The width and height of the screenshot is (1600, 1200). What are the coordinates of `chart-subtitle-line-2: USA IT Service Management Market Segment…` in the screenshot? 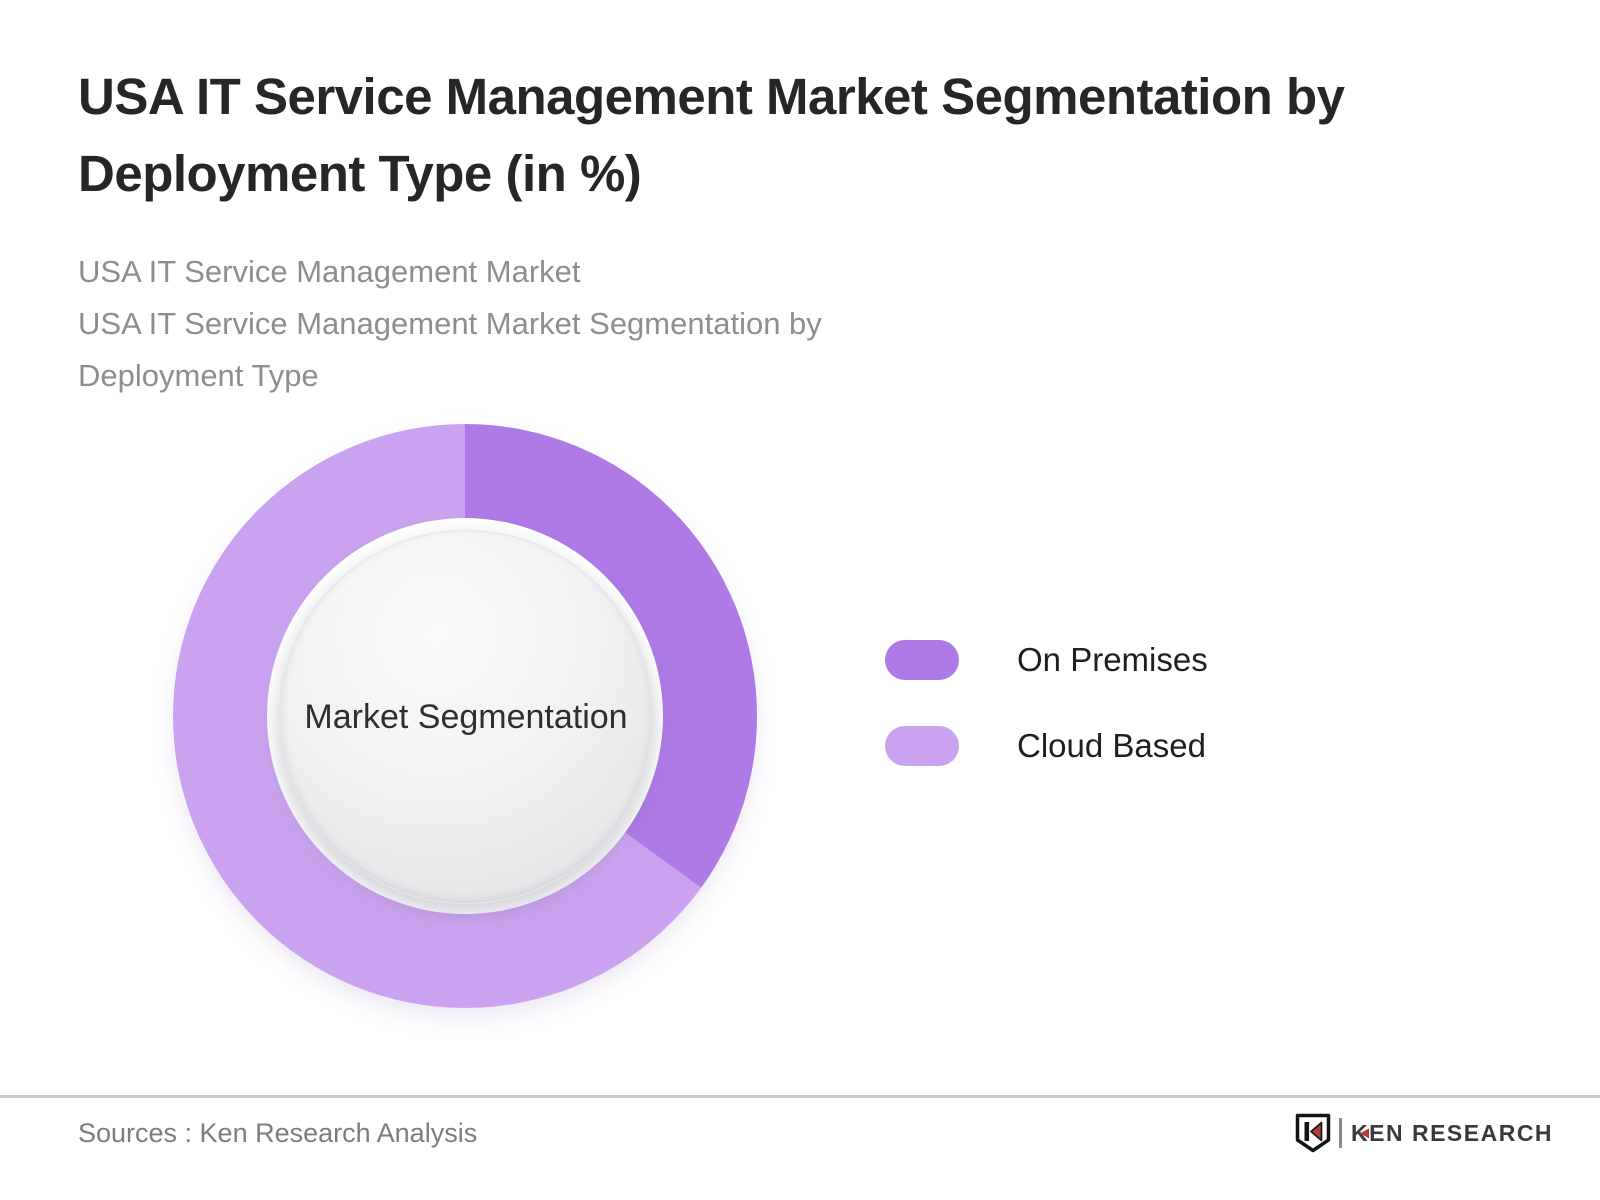 It's located at (450, 323).